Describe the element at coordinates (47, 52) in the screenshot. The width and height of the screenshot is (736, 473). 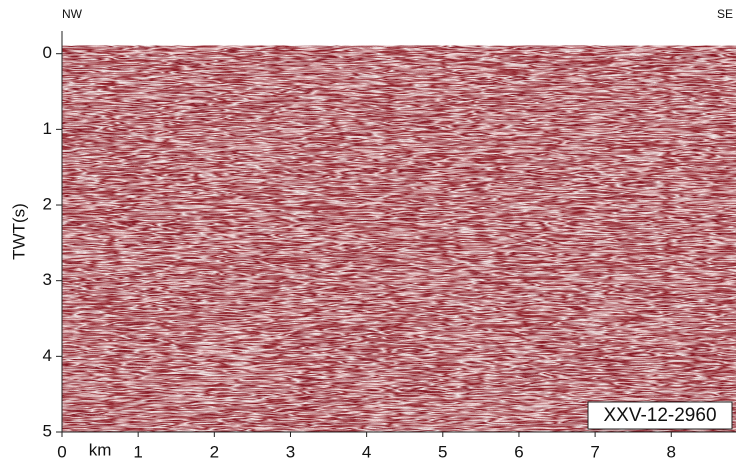
I see `y-tick-label: 0` at that location.